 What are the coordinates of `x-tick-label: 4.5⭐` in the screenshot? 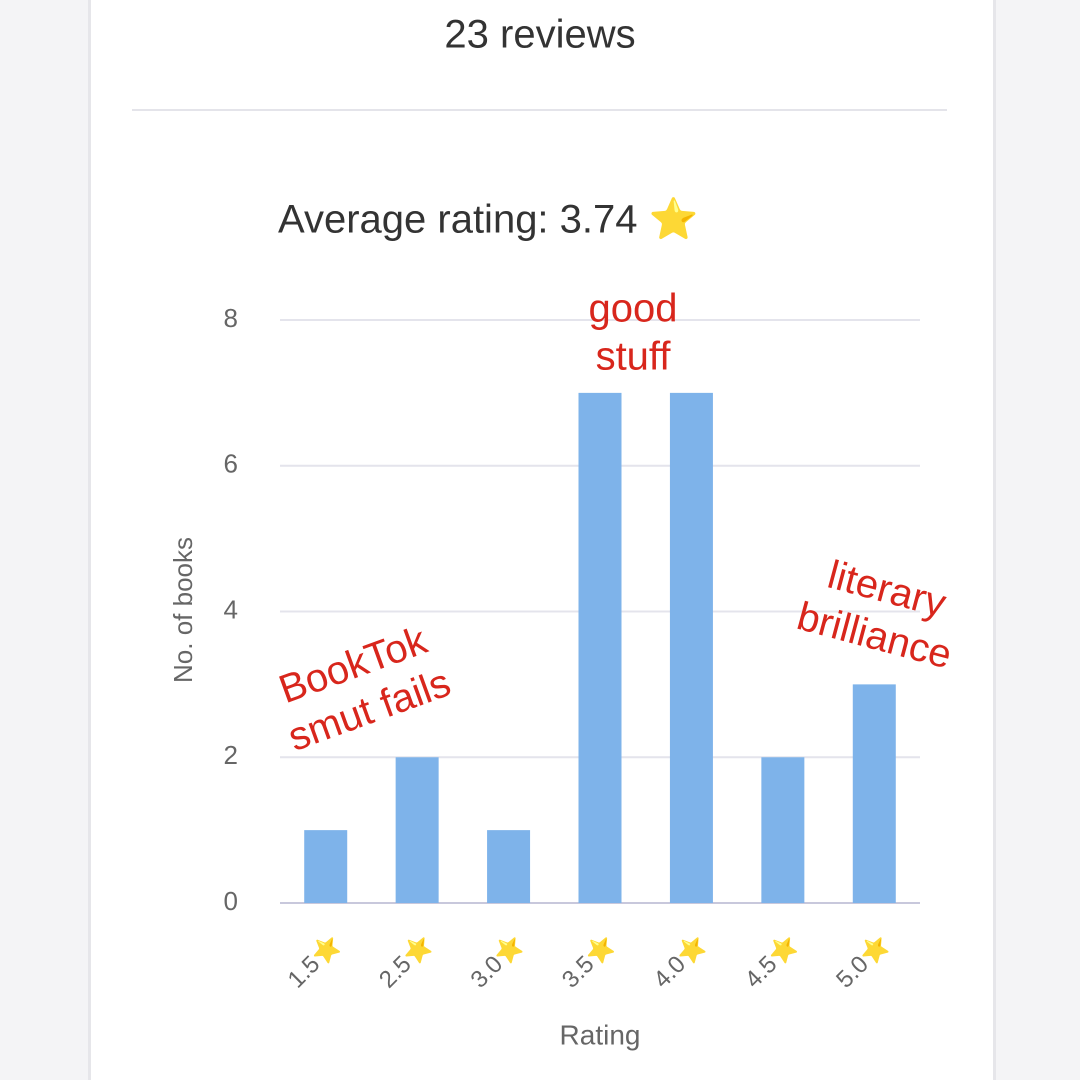 It's located at (771, 961).